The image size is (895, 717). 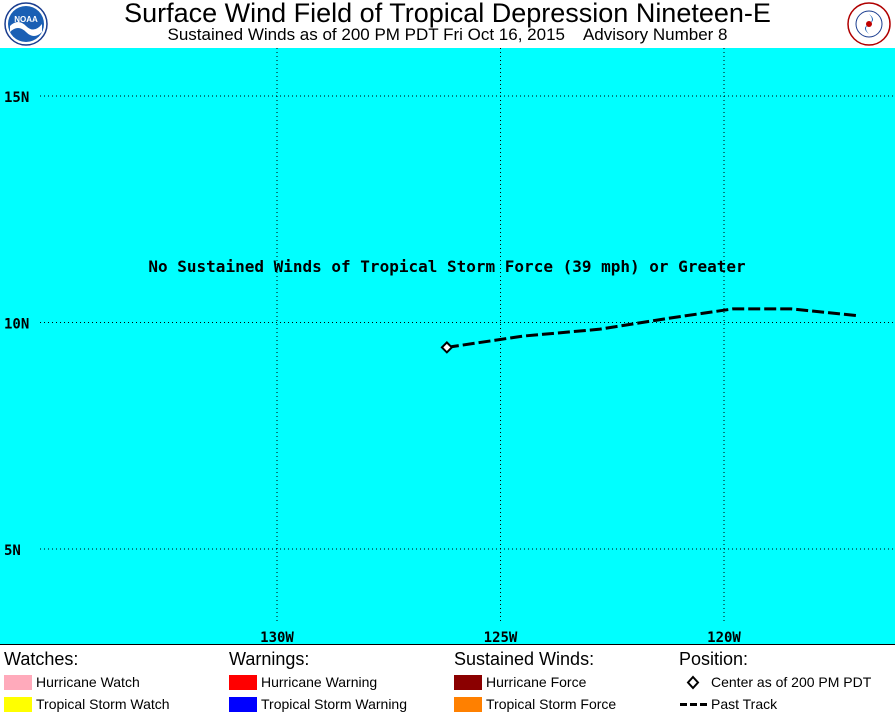 What do you see at coordinates (869, 24) in the screenshot?
I see `nws-logo-icon` at bounding box center [869, 24].